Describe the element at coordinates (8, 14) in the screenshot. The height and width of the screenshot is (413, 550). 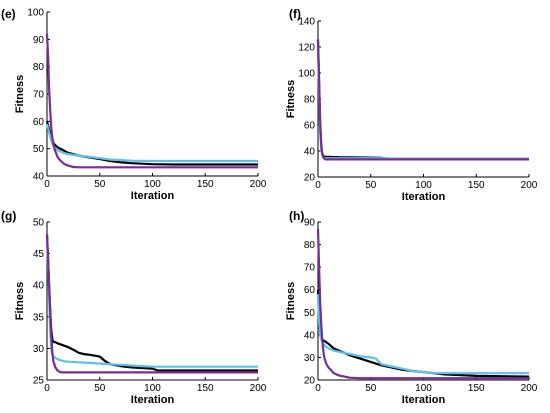
I see `panel-label: (e)` at that location.